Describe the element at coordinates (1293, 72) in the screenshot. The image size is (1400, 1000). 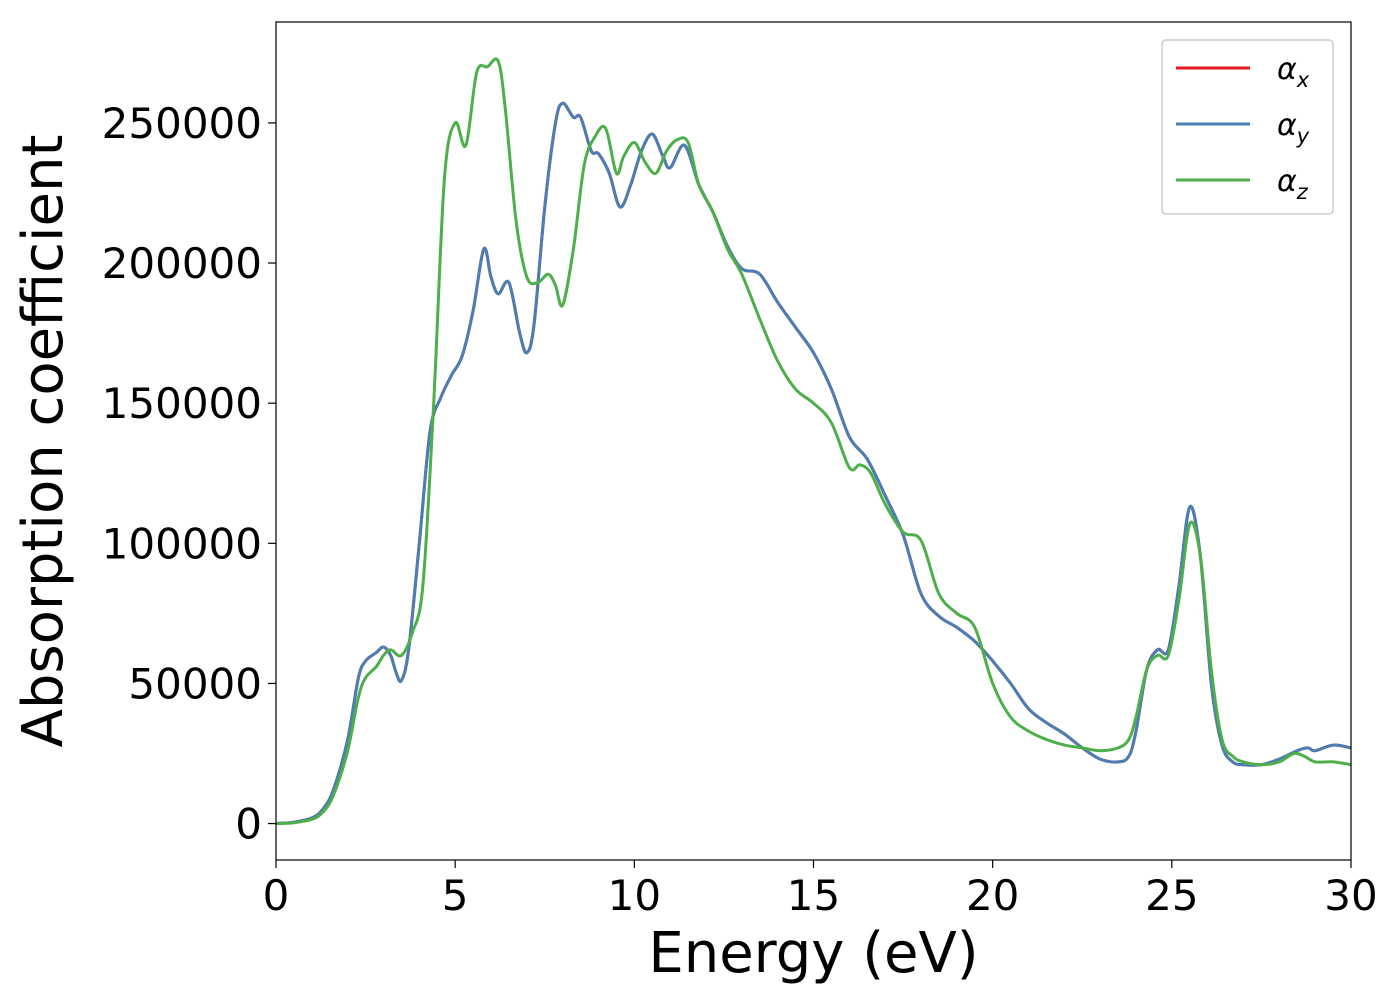
I see `legend-label-x: αx` at that location.